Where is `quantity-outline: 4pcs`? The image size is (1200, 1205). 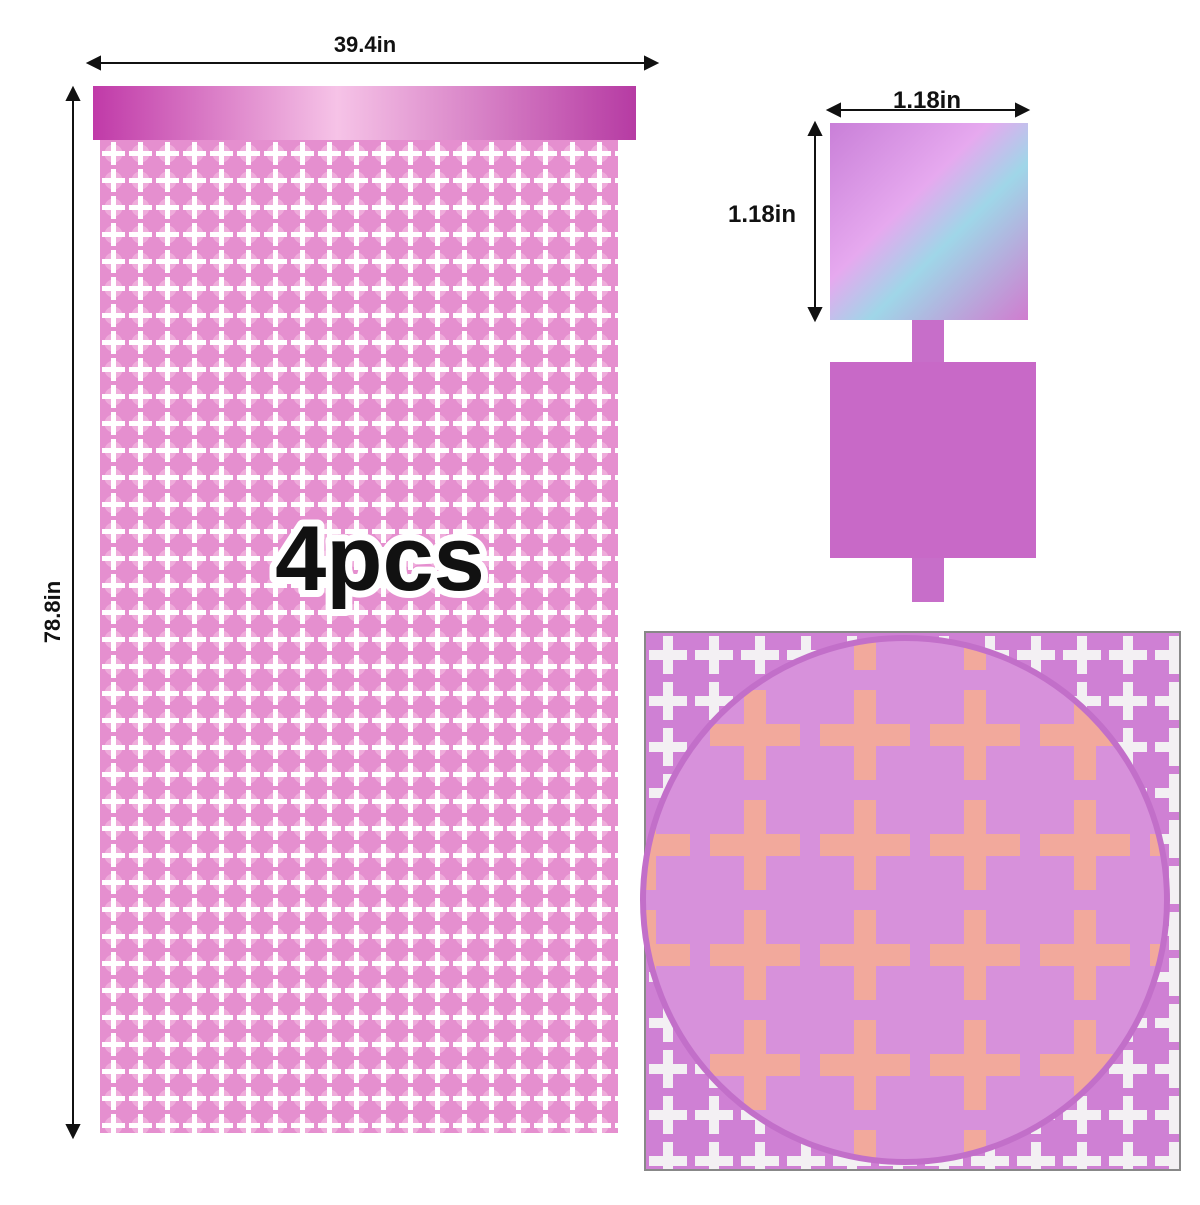 quantity-outline: 4pcs is located at coordinates (380, 559).